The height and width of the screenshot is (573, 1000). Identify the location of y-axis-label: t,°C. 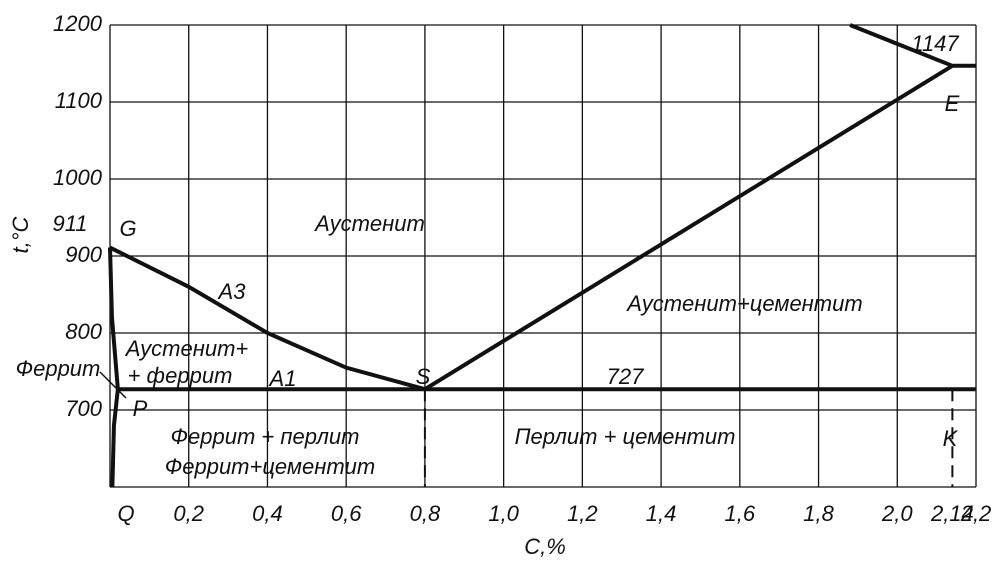
(20, 234).